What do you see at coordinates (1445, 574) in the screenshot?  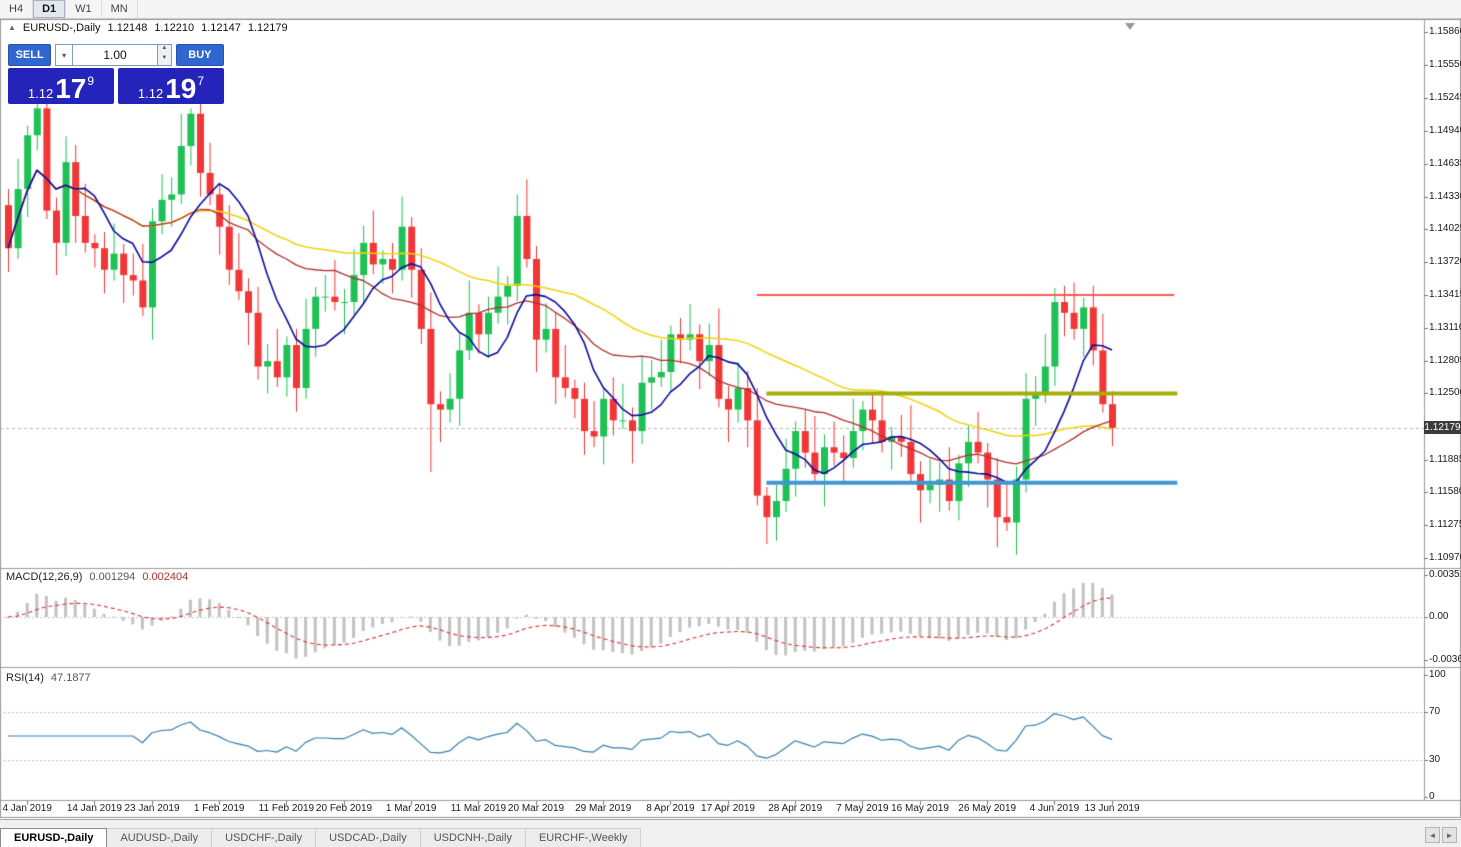 I see `macd-axis-label: 0.003518` at bounding box center [1445, 574].